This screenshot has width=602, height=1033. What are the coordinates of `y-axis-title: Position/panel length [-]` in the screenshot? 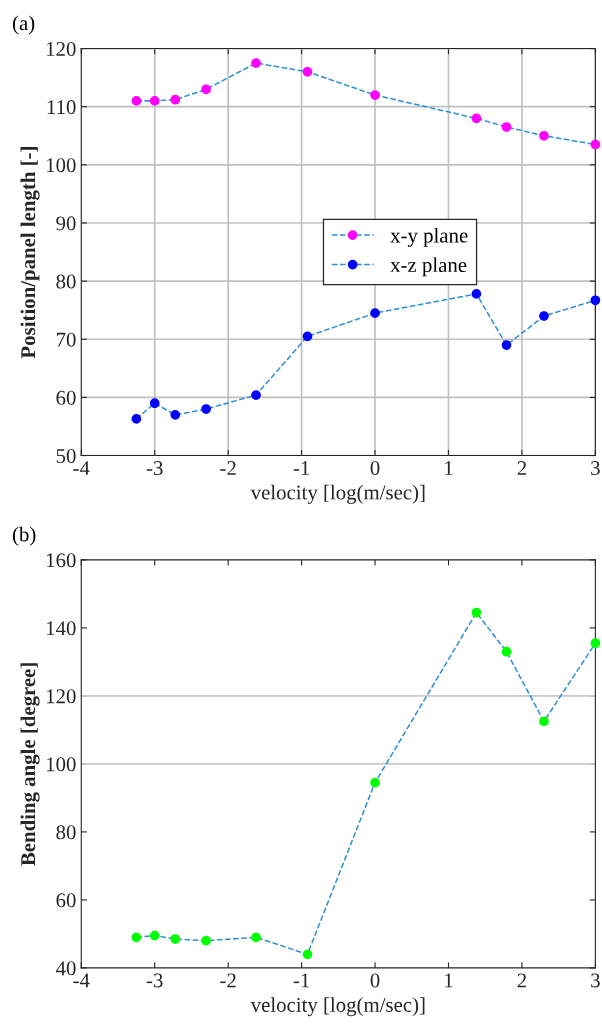 It's located at (30, 253).